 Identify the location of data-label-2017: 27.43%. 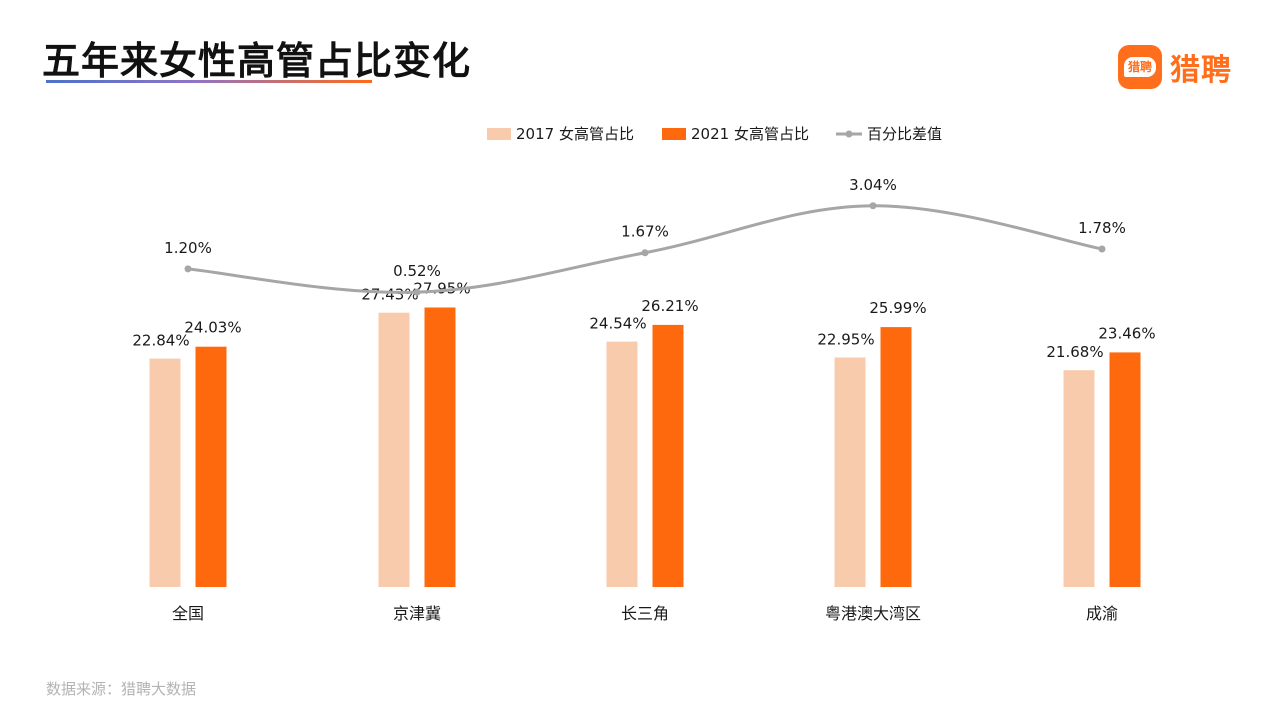
(389, 295).